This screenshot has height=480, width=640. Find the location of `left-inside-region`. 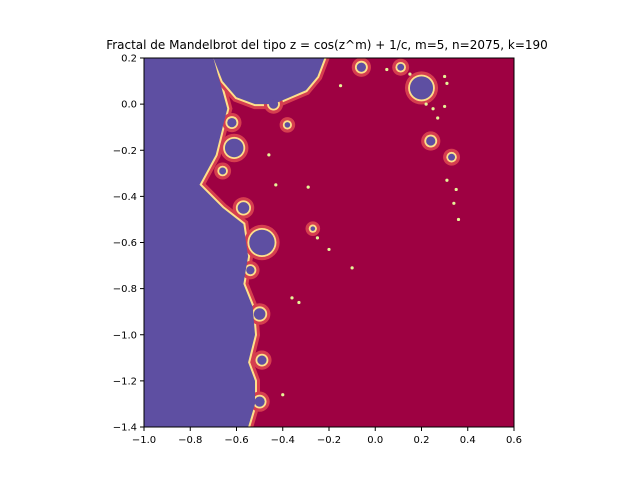

left-inside-region is located at coordinates (199, 242).